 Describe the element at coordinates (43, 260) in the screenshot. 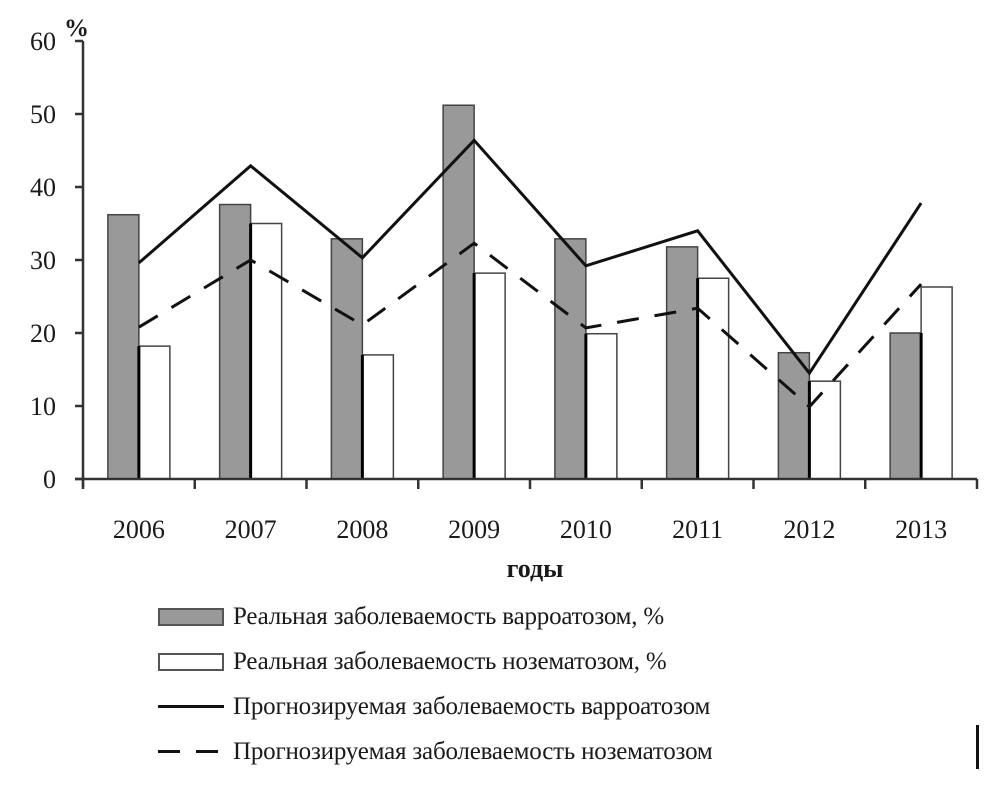

I see `y-tick-label: 30` at that location.